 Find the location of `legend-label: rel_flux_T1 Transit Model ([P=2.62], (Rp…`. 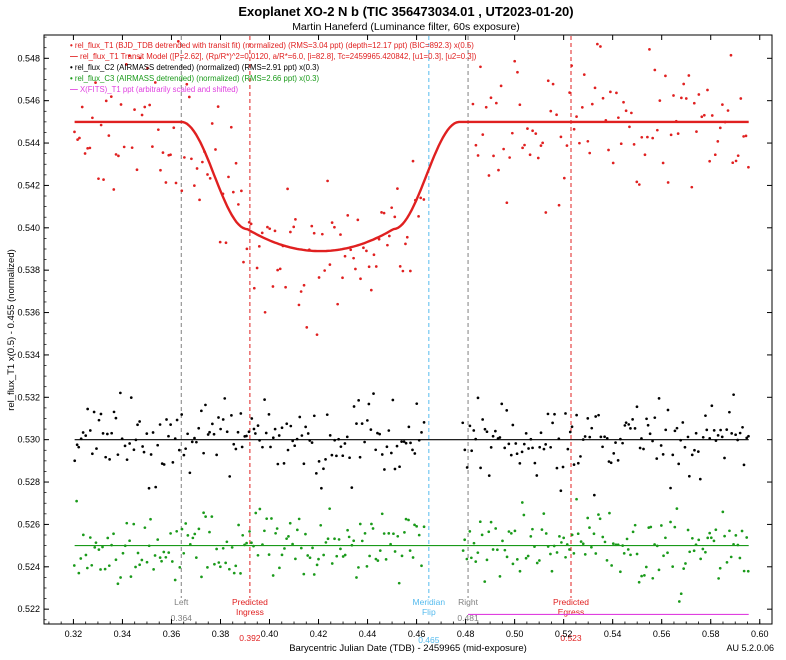

legend-label: rel_flux_T1 Transit Model ([P=2.62], (Rp… is located at coordinates (278, 56).